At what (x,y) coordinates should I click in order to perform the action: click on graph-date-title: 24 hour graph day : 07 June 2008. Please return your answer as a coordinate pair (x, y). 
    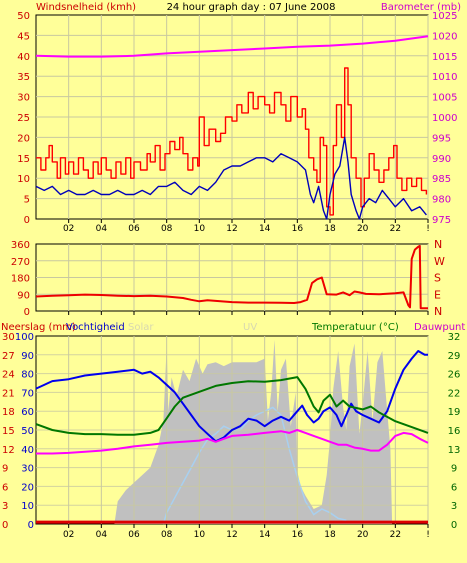
    Looking at the image, I should click on (251, 7).